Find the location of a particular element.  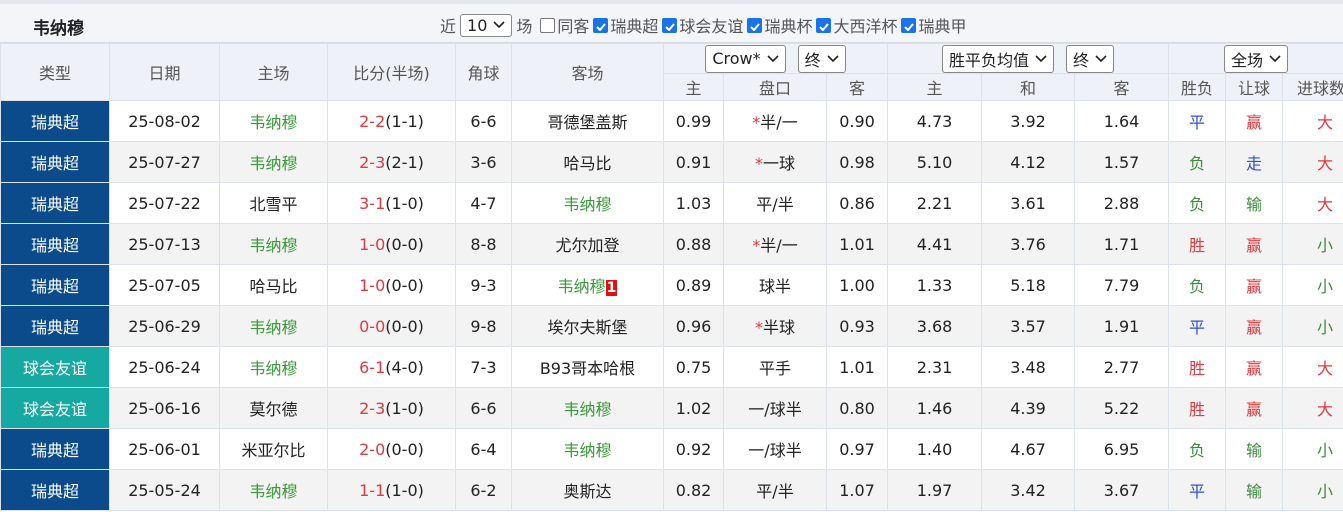

subcolumn-header: 让球 is located at coordinates (1254, 87).